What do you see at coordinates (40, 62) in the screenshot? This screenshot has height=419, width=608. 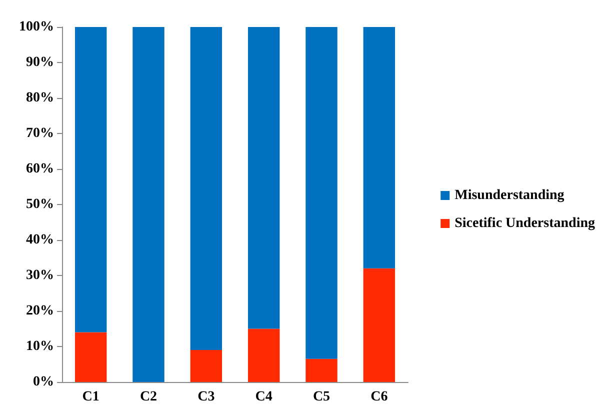 I see `y-tick-label: 90%` at bounding box center [40, 62].